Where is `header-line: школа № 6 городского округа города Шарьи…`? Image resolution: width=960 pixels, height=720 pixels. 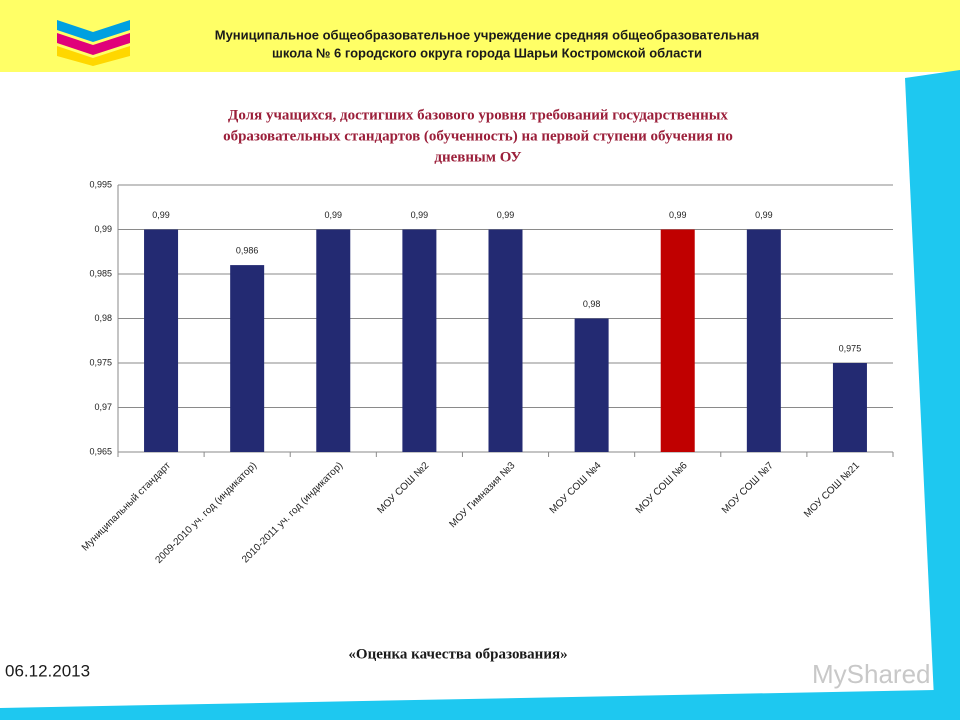
header-line: школа № 6 городского округа города Шарьи… is located at coordinates (487, 52).